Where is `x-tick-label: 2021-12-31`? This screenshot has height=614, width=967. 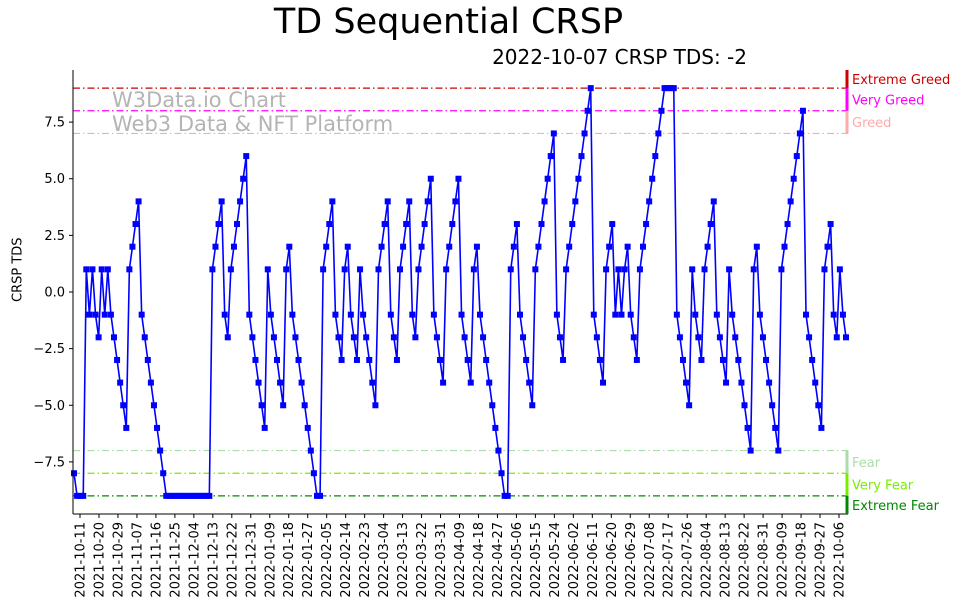 x-tick-label: 2021-12-31 is located at coordinates (251, 560).